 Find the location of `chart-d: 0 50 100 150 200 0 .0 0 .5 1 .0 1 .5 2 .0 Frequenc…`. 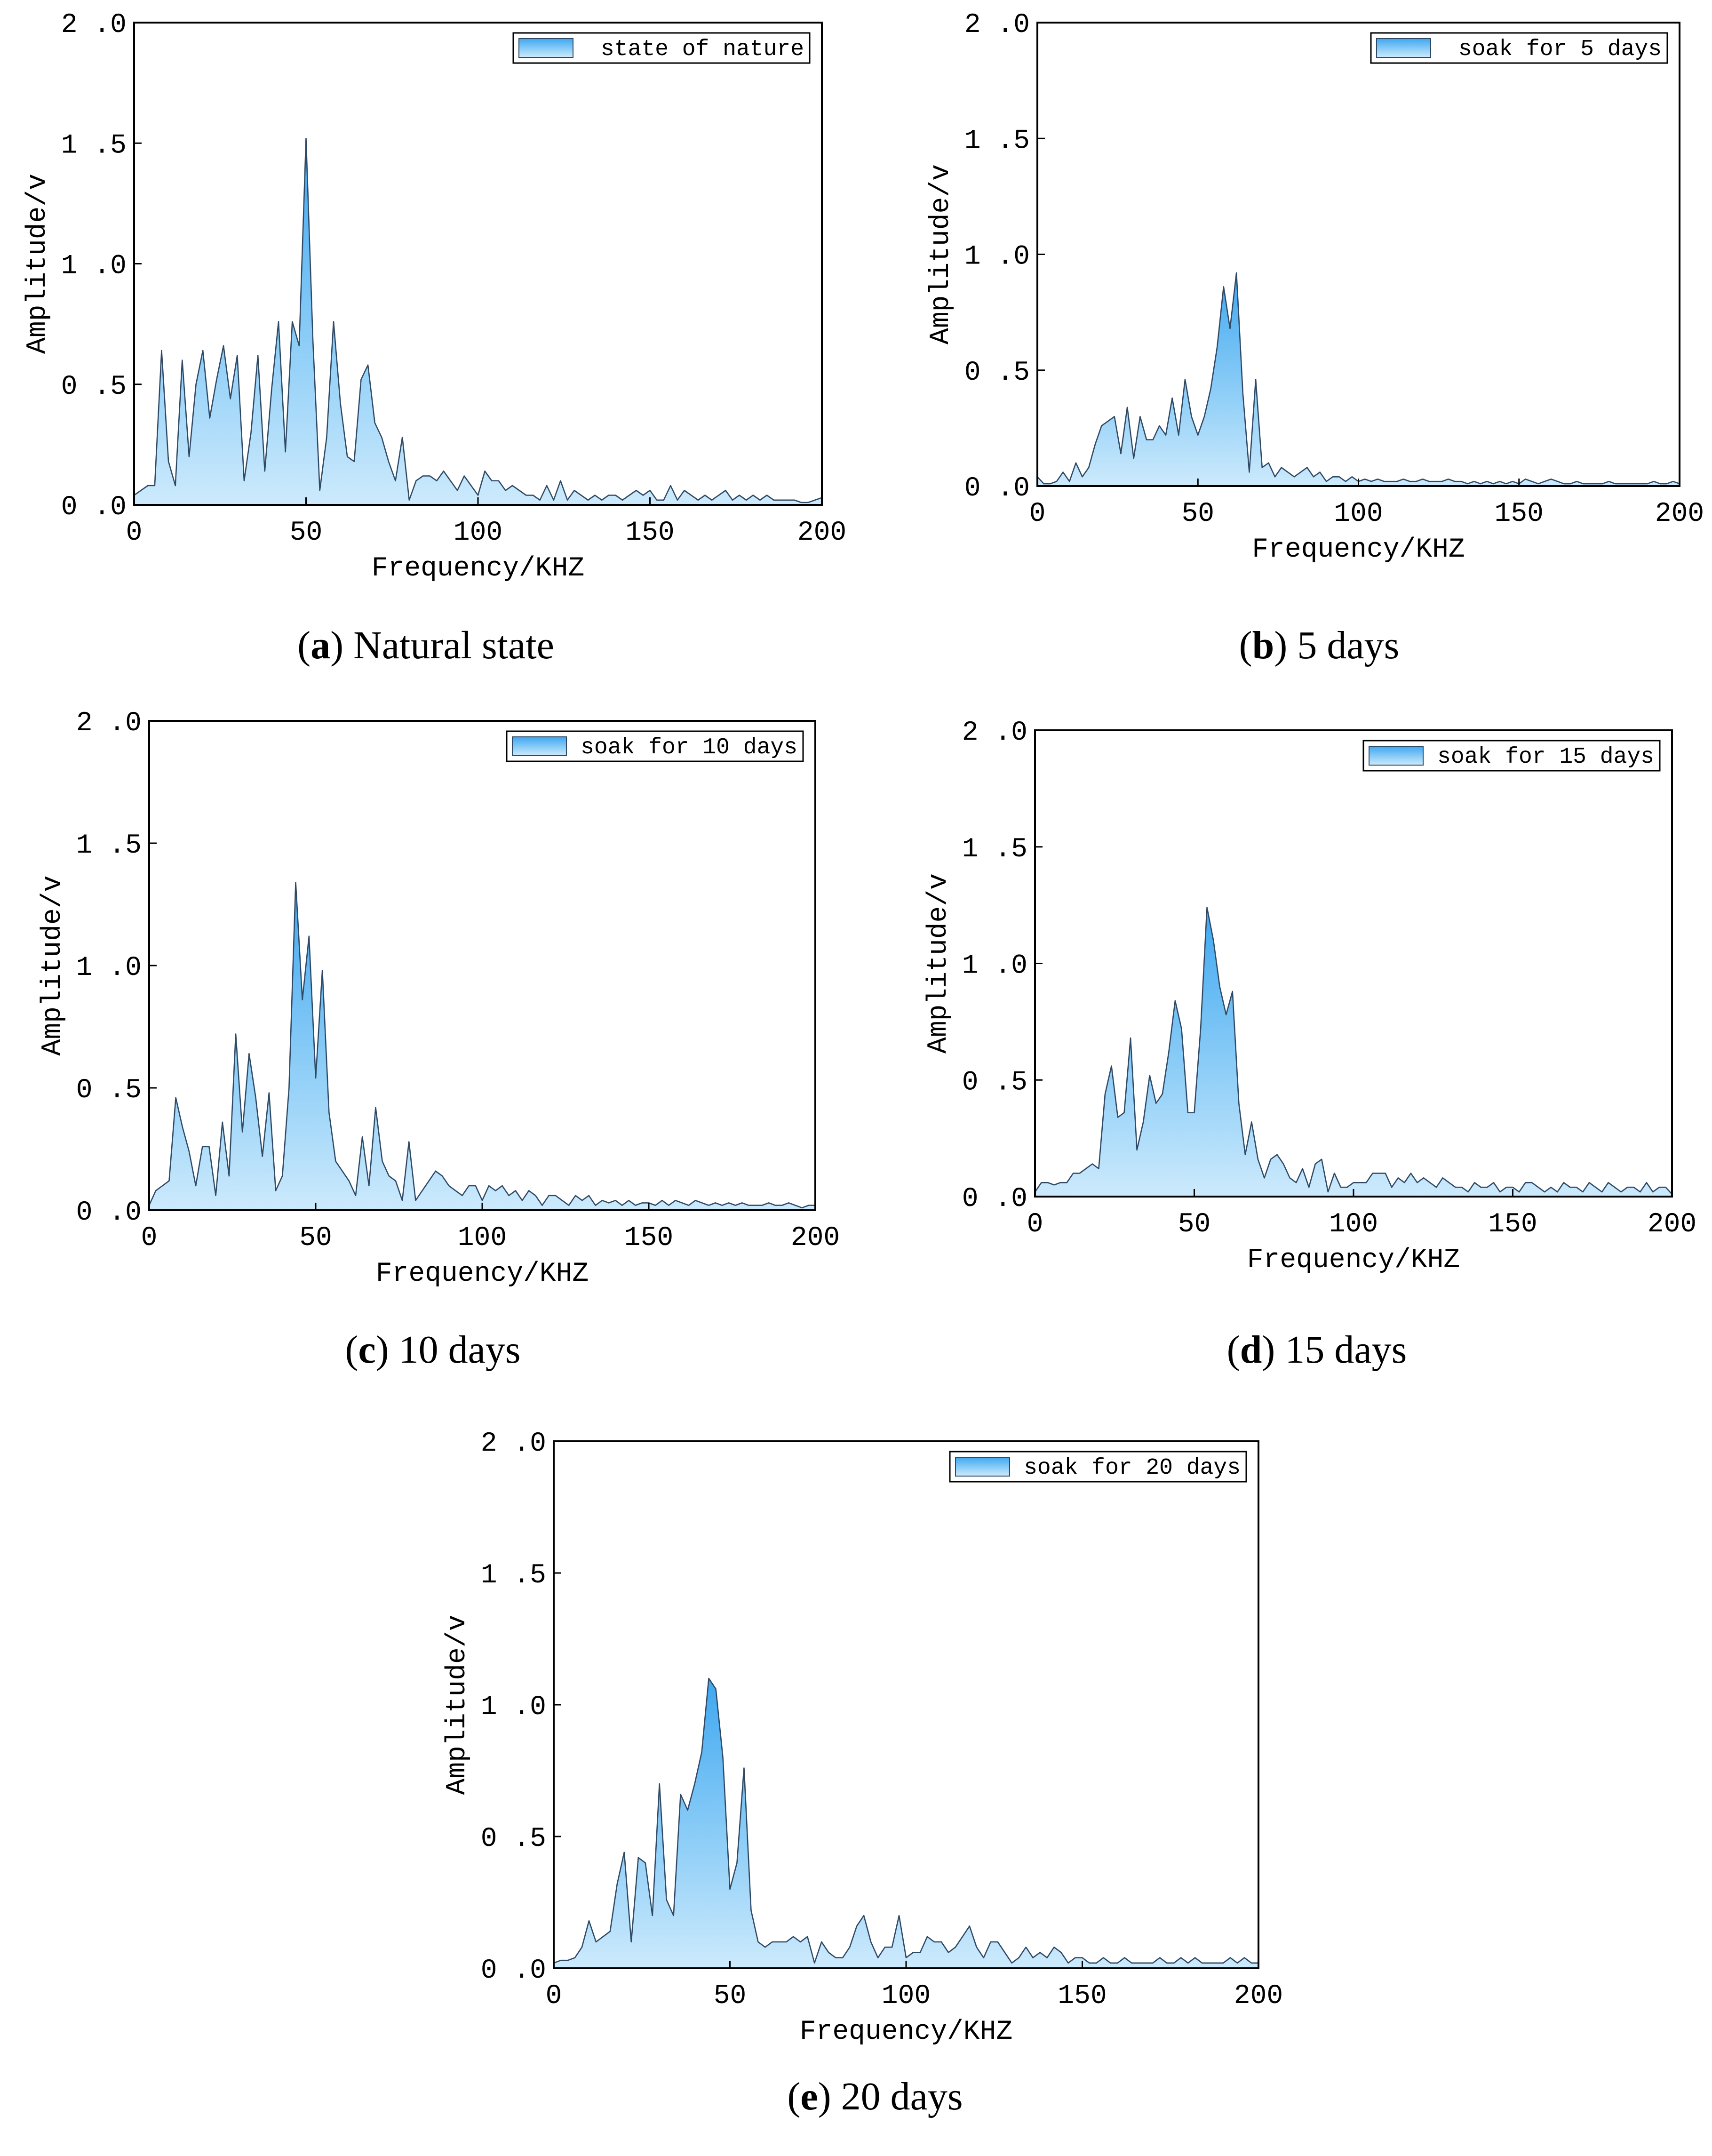

chart-d: 0 50 100 150 200 0 .0 0 .5 1 .0 1 .5 2 .0 Frequenc… is located at coordinates (1310, 997).